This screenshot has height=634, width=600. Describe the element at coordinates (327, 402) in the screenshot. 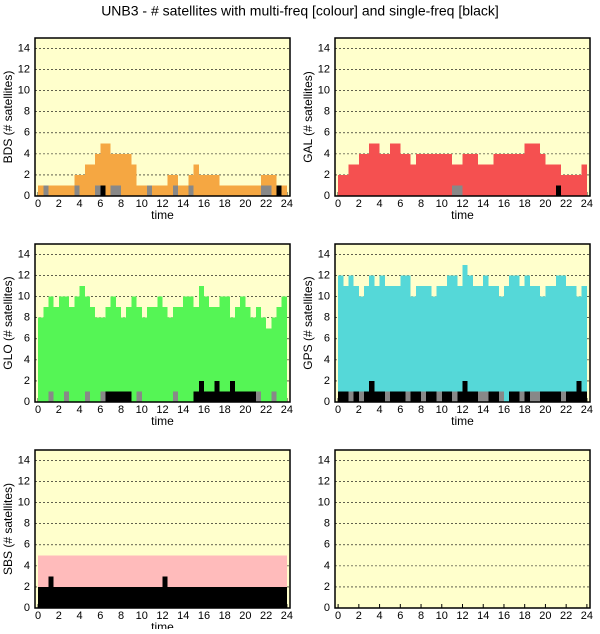

I see `y-tick-label: 0` at that location.